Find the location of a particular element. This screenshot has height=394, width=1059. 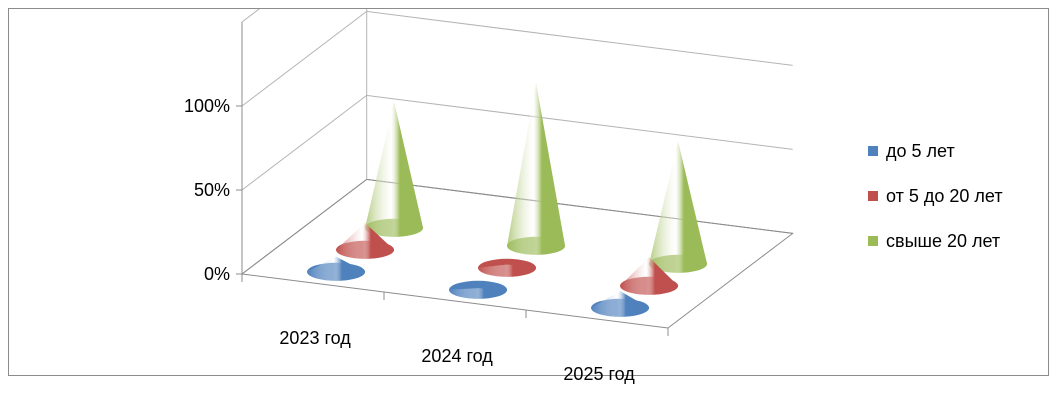

y-tick-label: 100% is located at coordinates (207, 106).